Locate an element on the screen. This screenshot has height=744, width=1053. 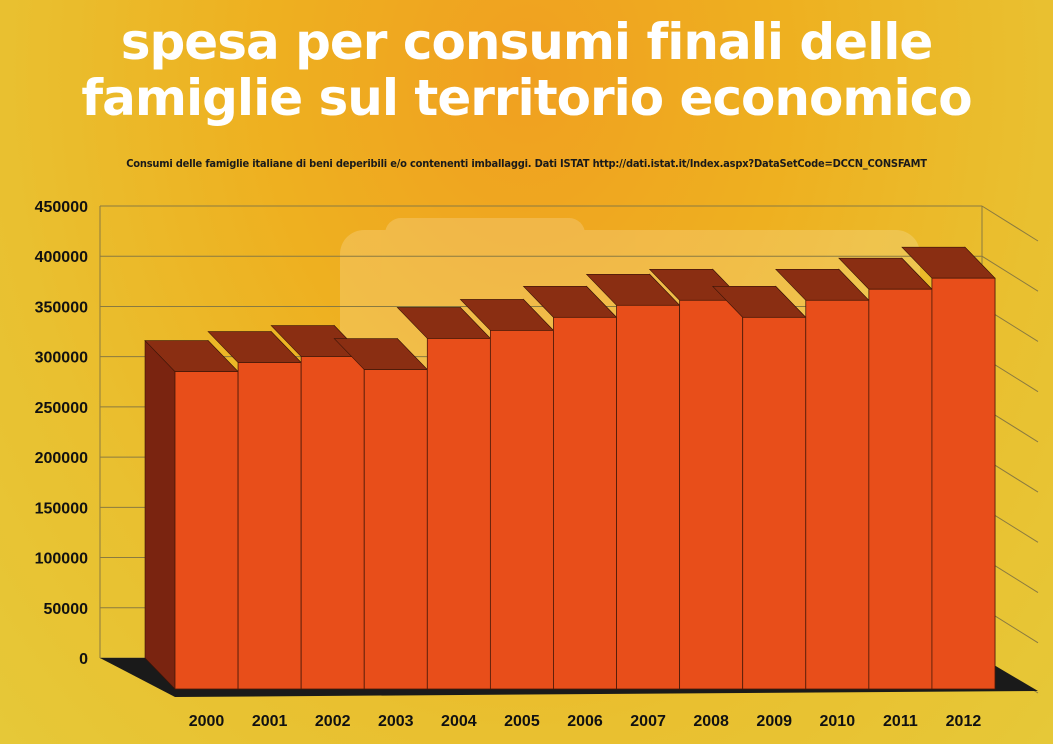
y-tick-label: 350000 is located at coordinates (61, 307).